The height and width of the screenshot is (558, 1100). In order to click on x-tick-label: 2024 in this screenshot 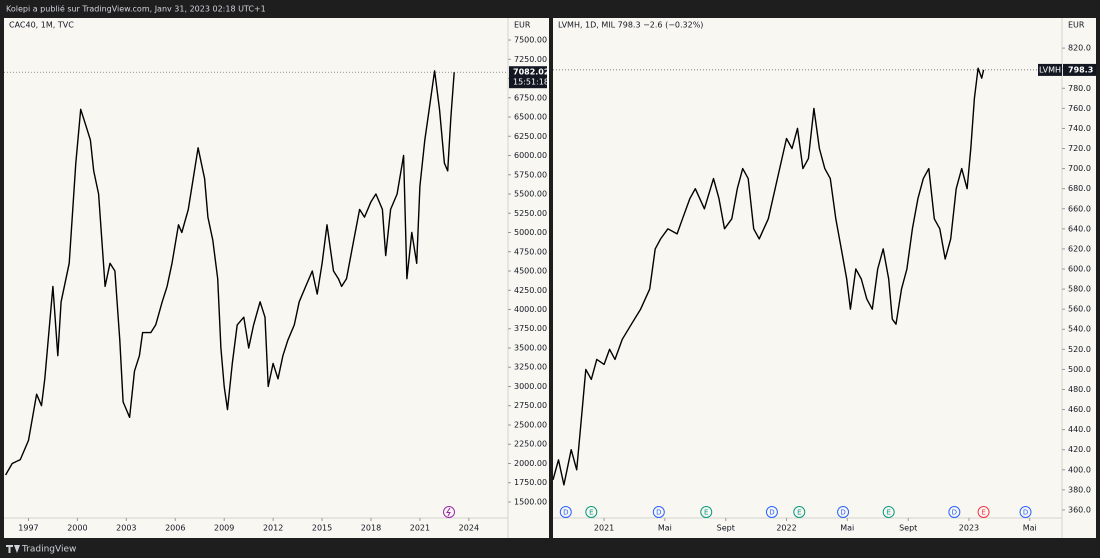, I will do `click(469, 528)`.